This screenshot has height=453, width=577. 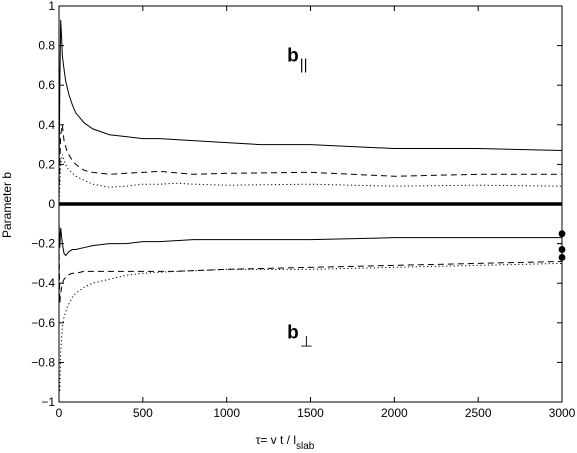 I want to click on x-axis-label-subscript: slab, so click(x=305, y=446).